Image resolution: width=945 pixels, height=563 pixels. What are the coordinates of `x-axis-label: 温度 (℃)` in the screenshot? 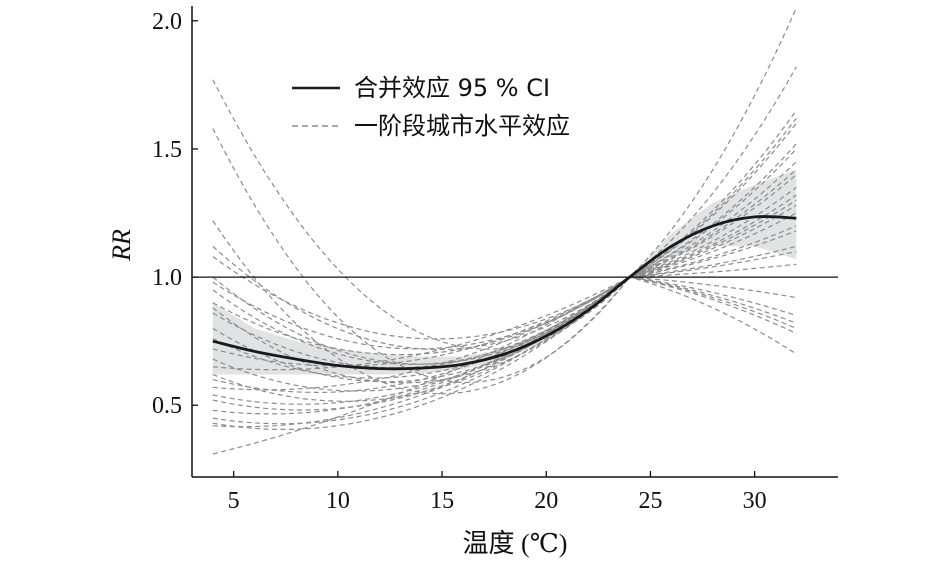 It's located at (515, 543).